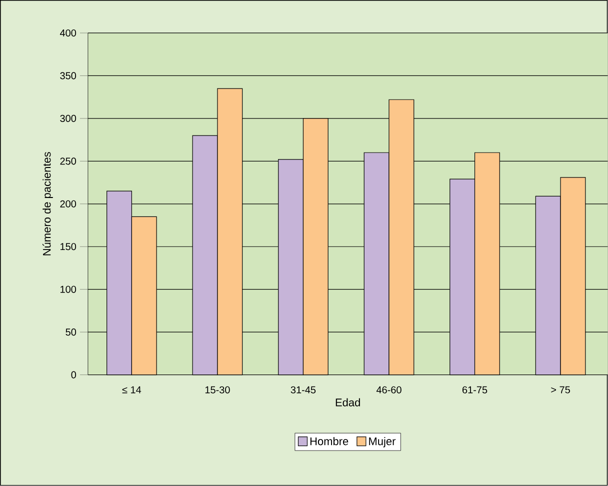 This screenshot has height=486, width=608. Describe the element at coordinates (348, 402) in the screenshot. I see `x-axis-title: Edad` at that location.